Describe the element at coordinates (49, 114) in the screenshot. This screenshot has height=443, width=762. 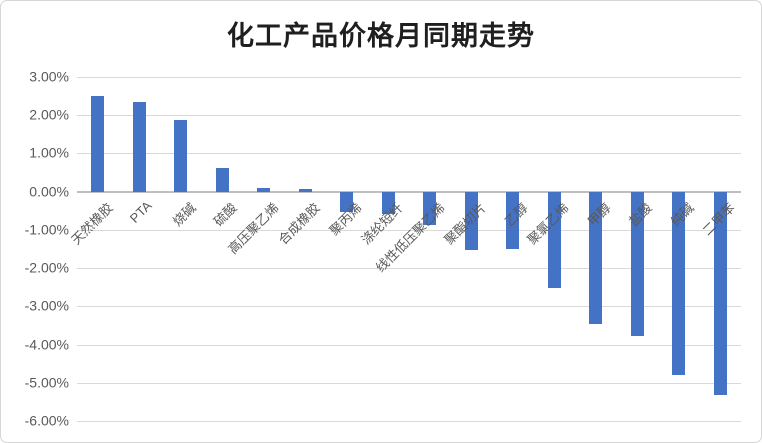
I see `y-axis-tick-label: 2.00%` at that location.